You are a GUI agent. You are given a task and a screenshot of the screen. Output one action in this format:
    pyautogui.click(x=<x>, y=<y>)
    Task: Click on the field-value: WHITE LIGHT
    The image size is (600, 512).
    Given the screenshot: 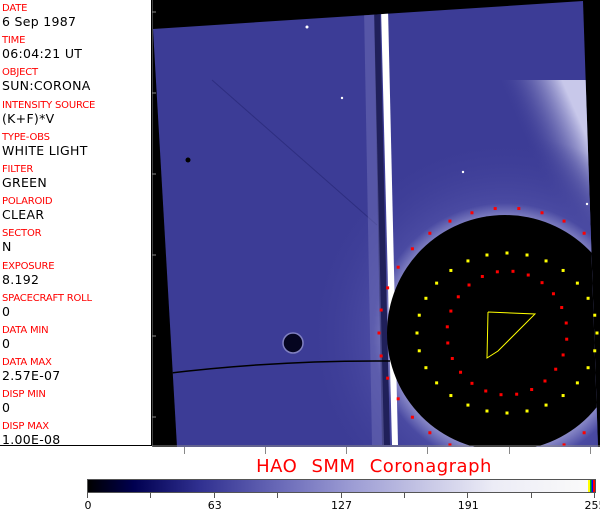 What is the action you would take?
    pyautogui.click(x=45, y=150)
    